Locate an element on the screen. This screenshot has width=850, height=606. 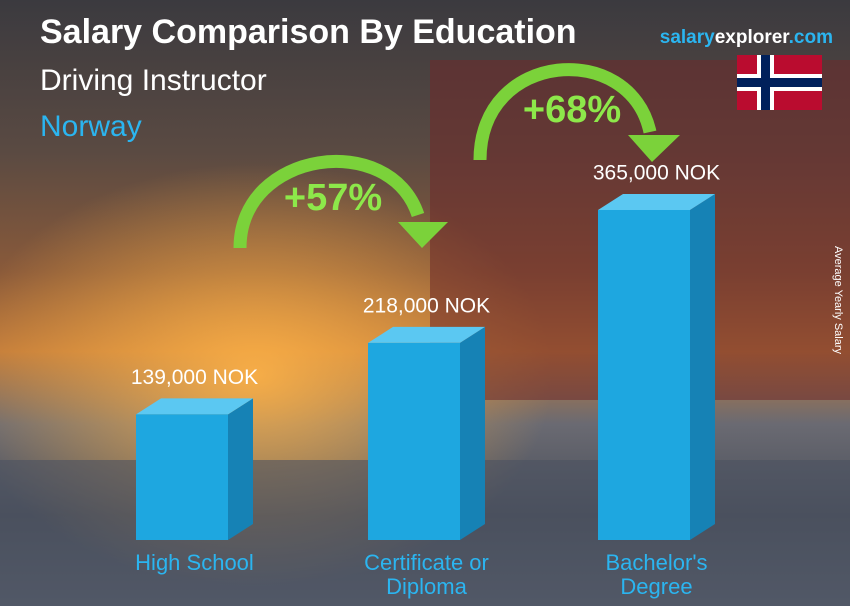
location: Norway is located at coordinates (91, 126).